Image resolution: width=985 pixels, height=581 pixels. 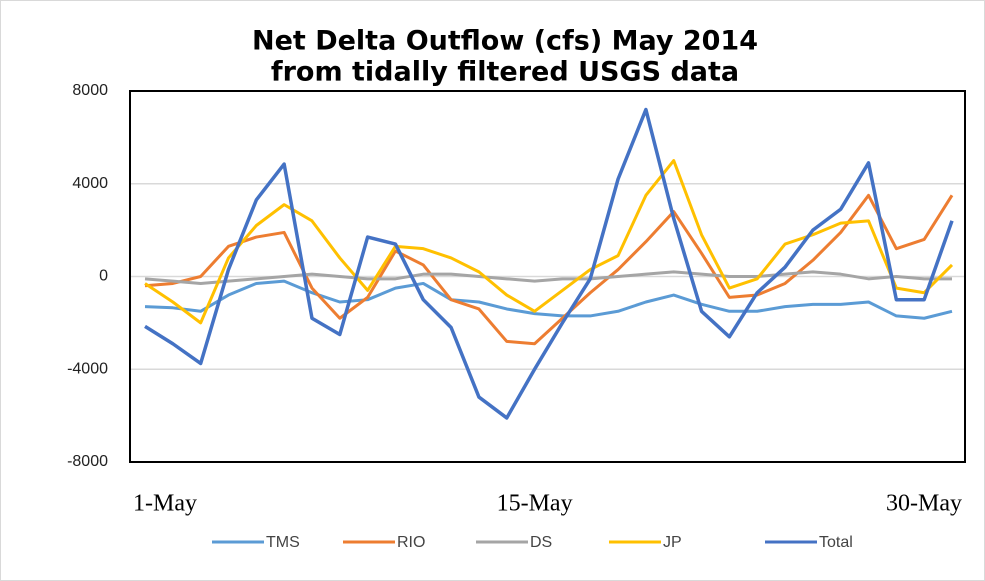 I want to click on y-tick-label: -8000, so click(x=87, y=461).